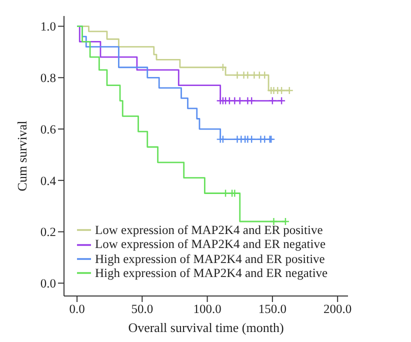 The image size is (411, 342). Describe the element at coordinates (48, 181) in the screenshot. I see `y-tick-label: 0.4` at that location.